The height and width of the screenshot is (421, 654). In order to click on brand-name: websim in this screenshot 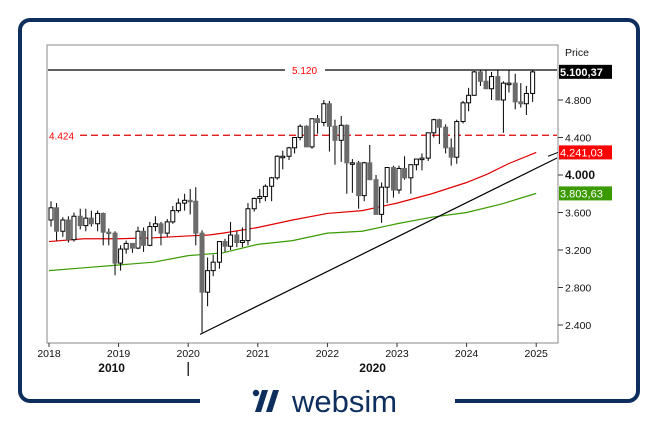, I will do `click(345, 401)`.